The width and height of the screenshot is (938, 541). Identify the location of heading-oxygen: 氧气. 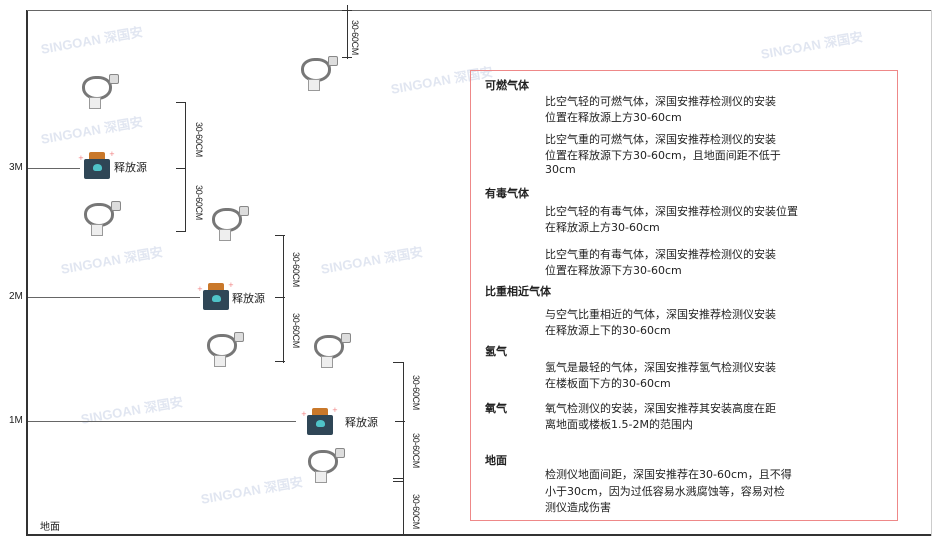
(496, 408).